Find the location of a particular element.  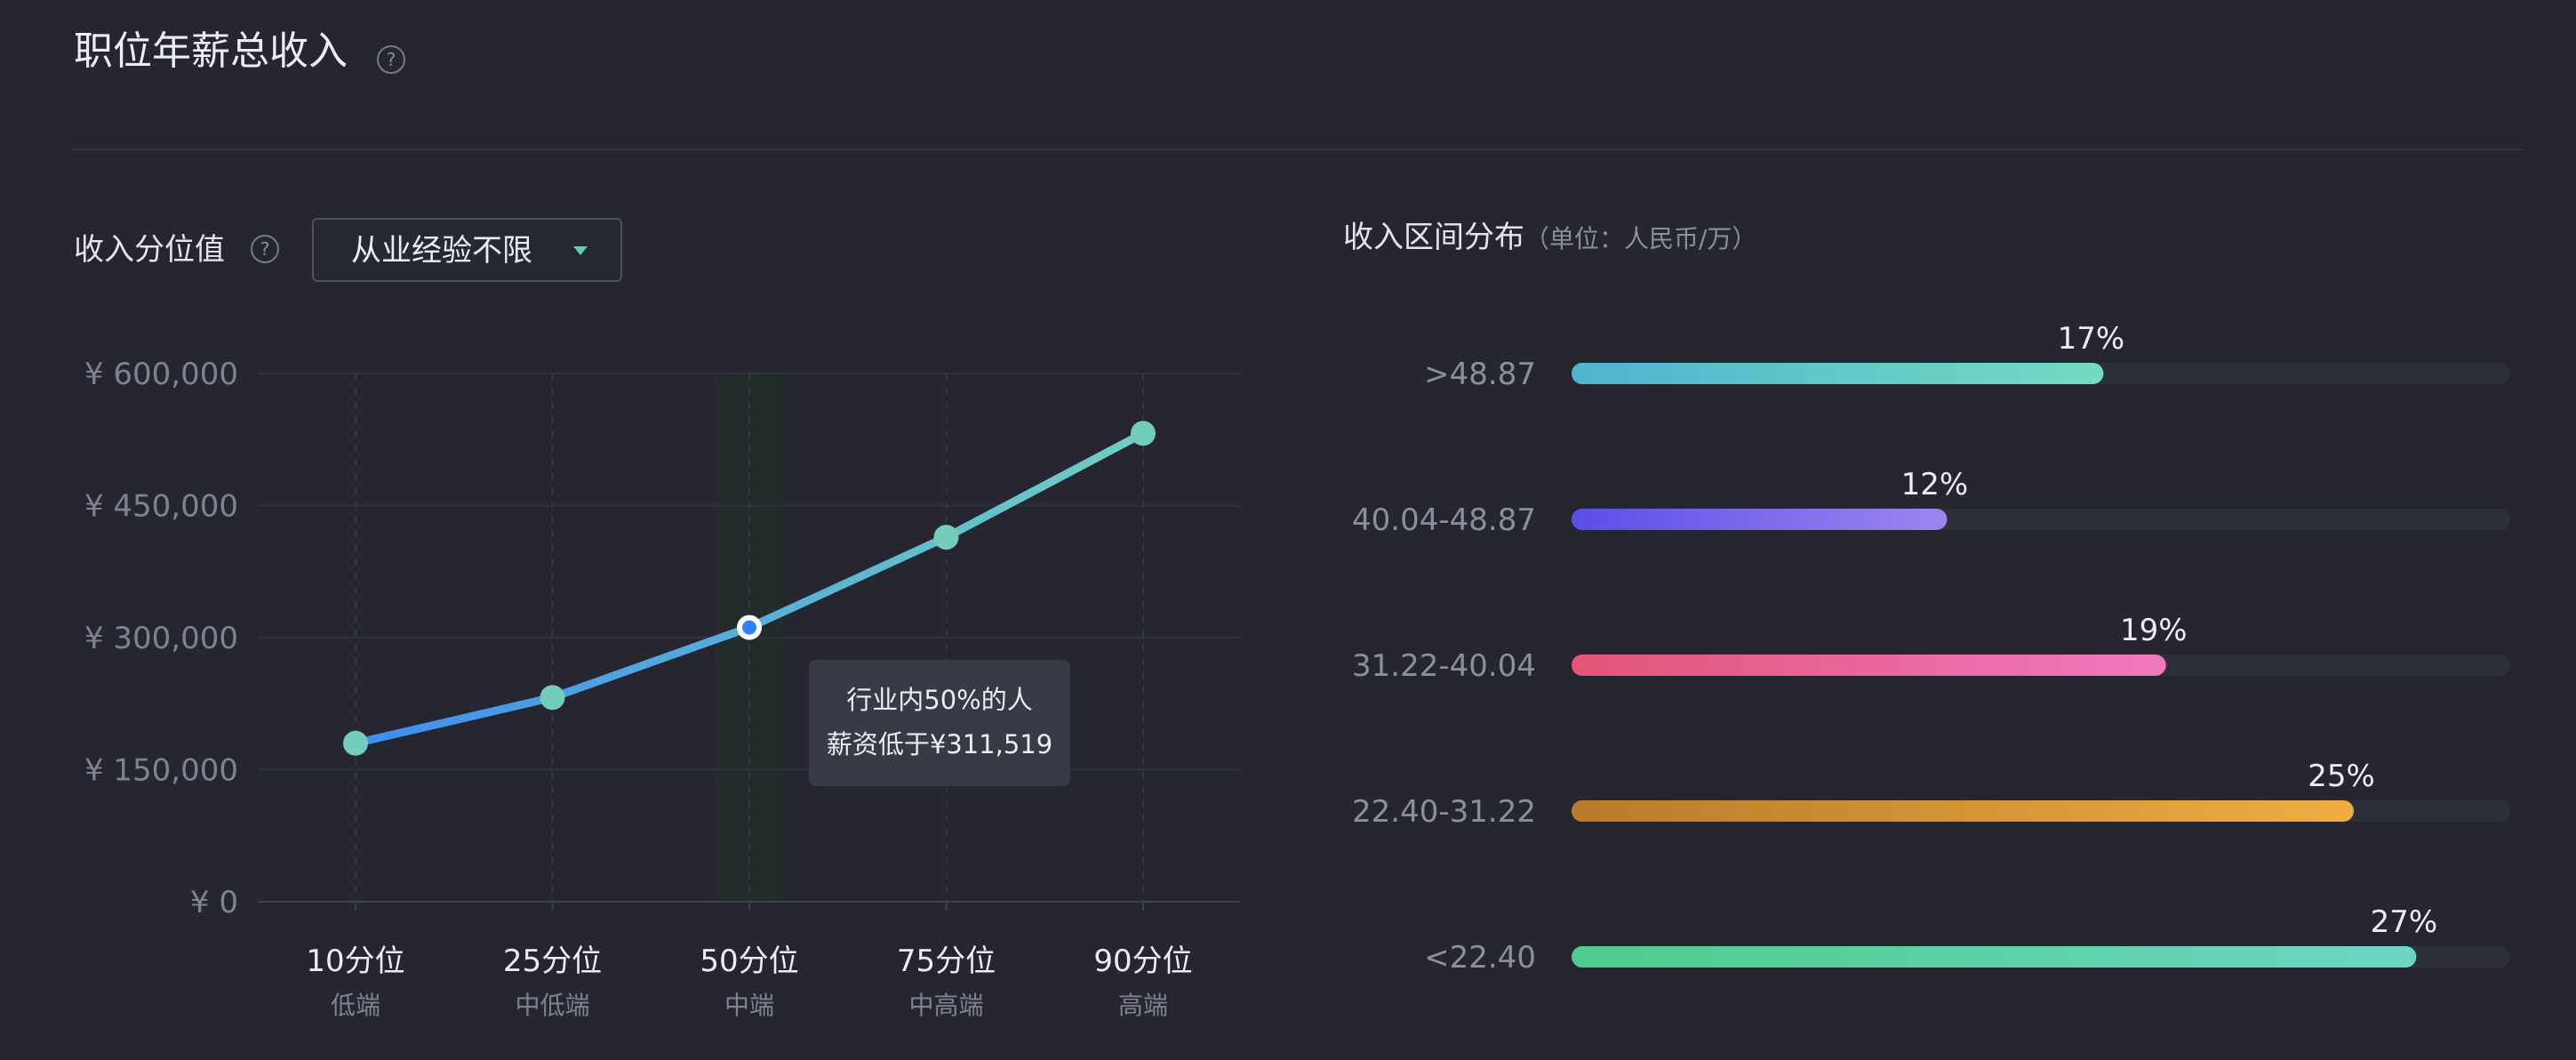

bar-category-label: 40.04-48.87 is located at coordinates (1444, 520).